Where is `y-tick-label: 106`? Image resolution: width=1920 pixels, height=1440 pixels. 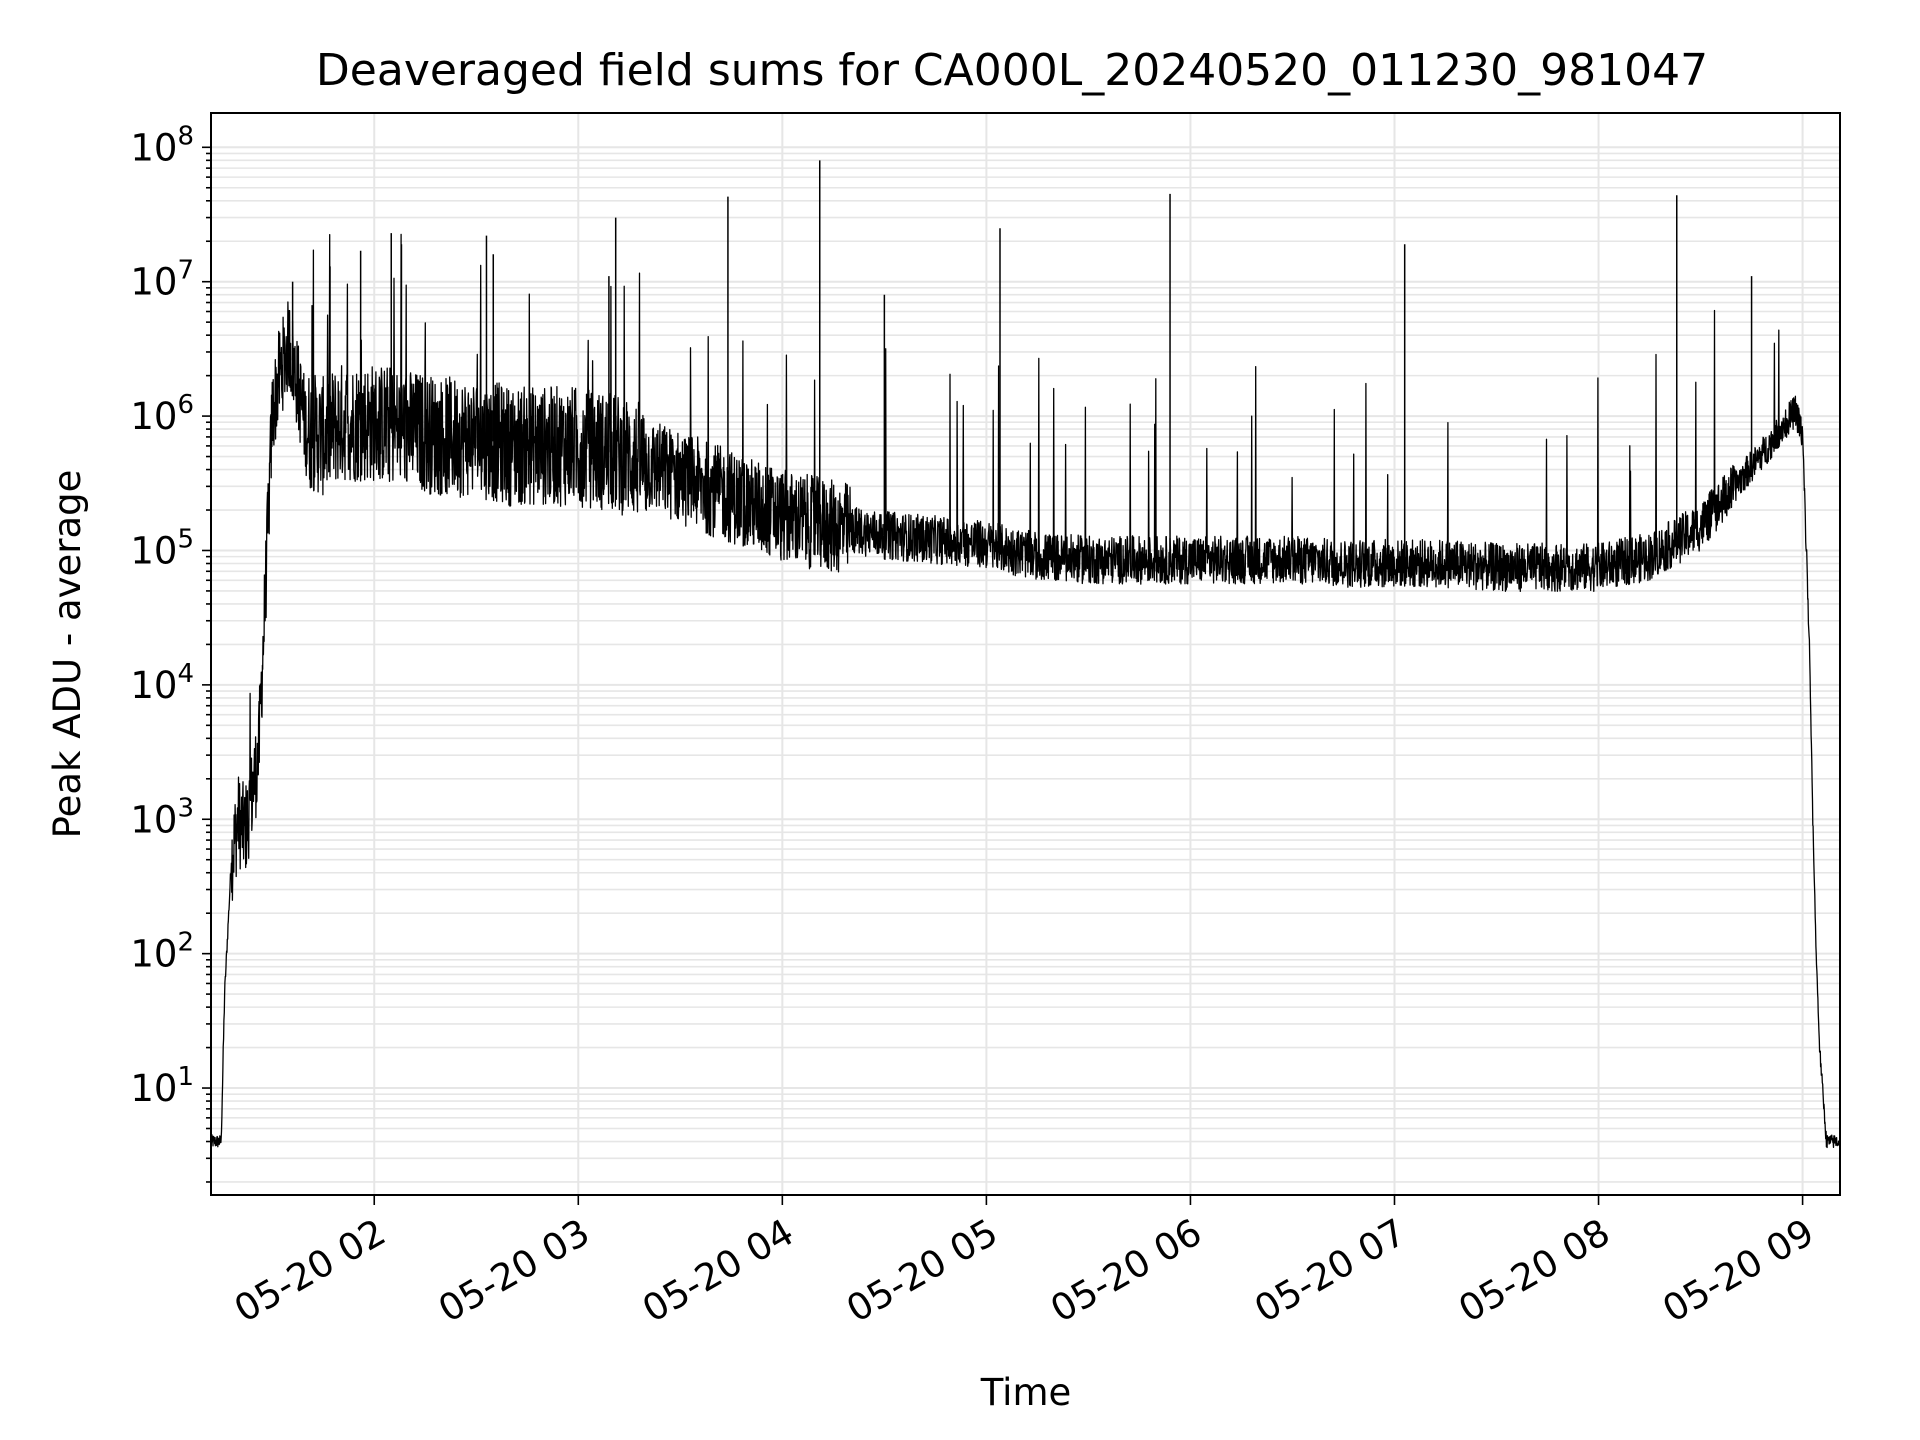
y-tick-label: 106 is located at coordinates (162, 414).